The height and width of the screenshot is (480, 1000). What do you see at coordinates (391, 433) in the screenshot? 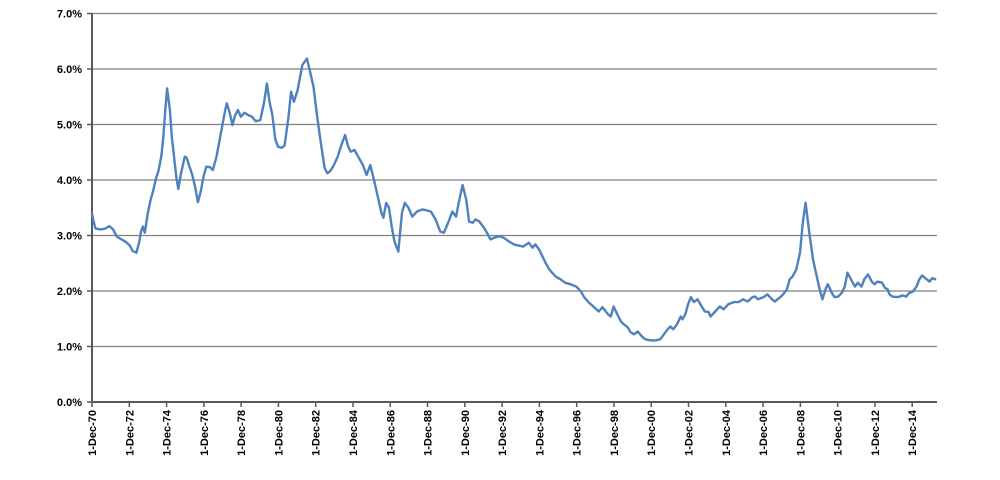
I see `x-axis-label: 1-Dec-86` at bounding box center [391, 433].